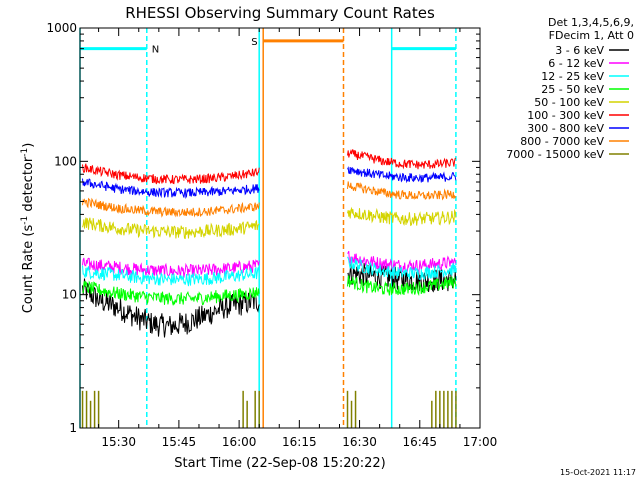 This screenshot has width=640, height=480. I want to click on legend-header-line: FDecim 1, Att 0, so click(591, 35).